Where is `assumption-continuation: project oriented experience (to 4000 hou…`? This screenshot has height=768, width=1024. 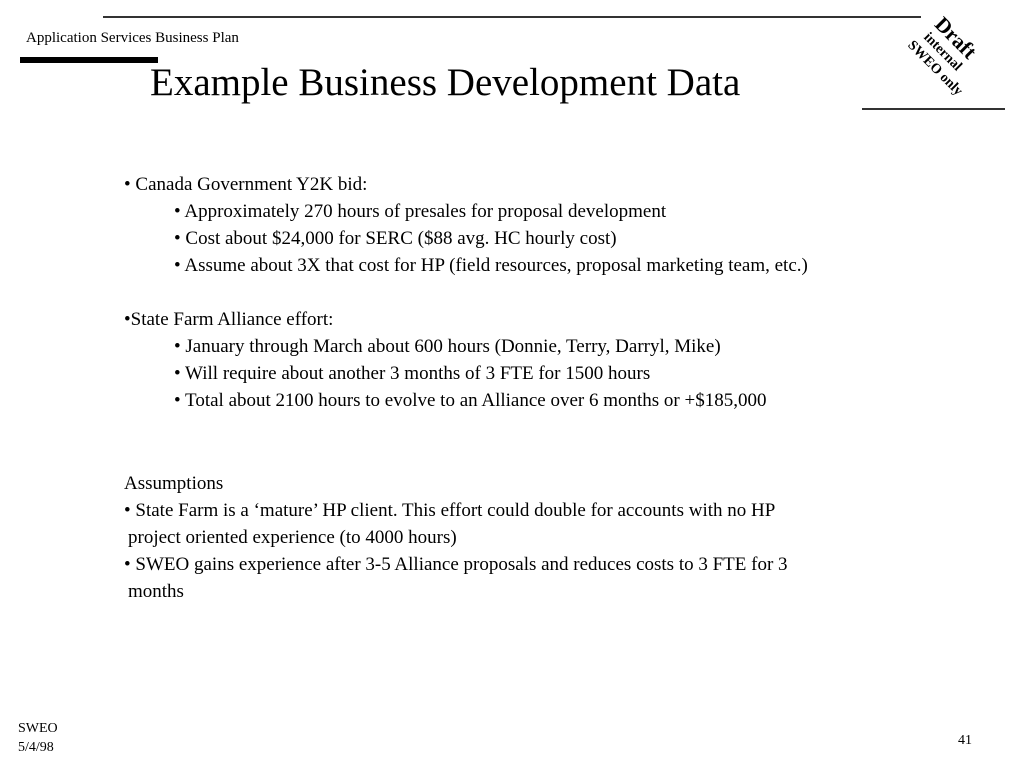
assumption-continuation: project oriented experience (to 4000 hou… is located at coordinates (292, 537).